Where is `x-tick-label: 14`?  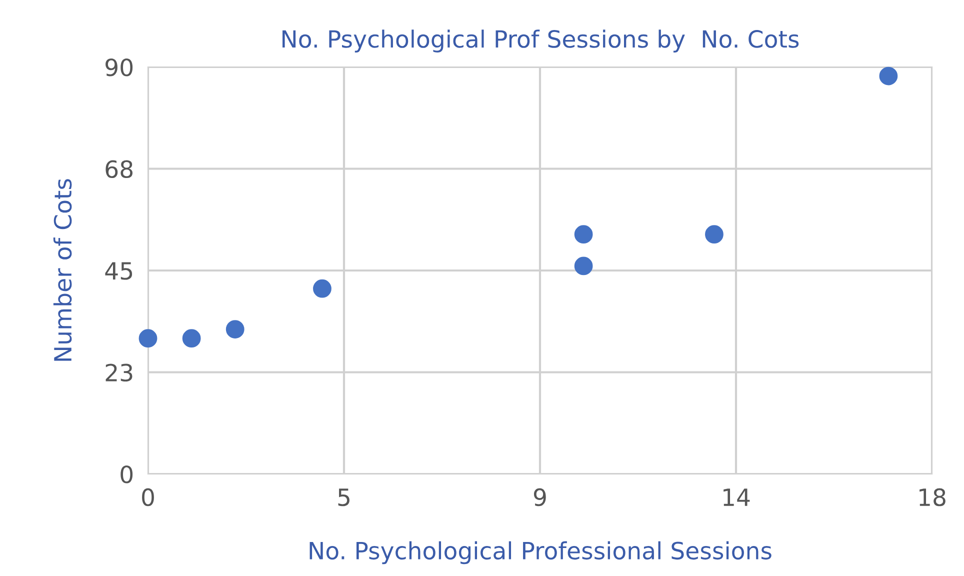
x-tick-label: 14 is located at coordinates (737, 497).